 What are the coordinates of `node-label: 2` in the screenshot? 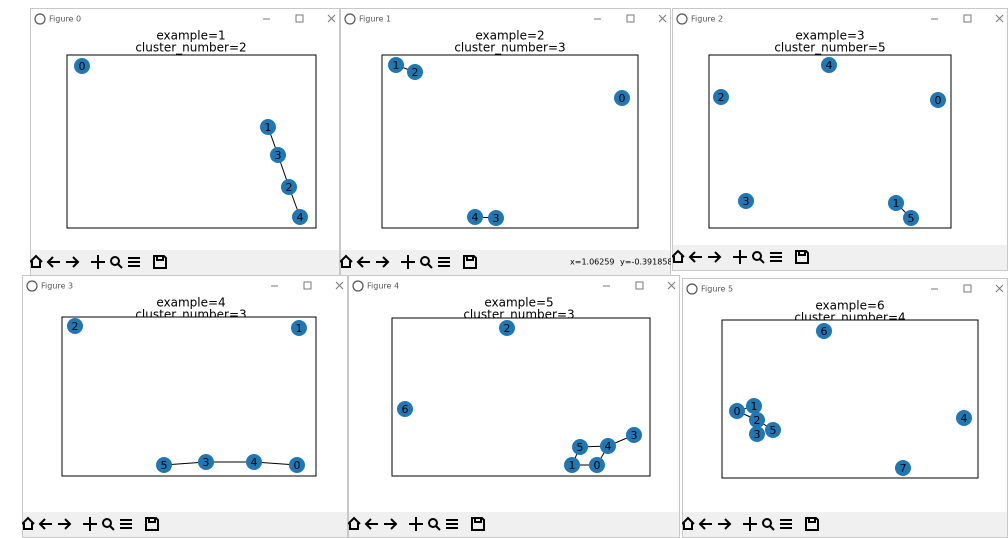 It's located at (507, 328).